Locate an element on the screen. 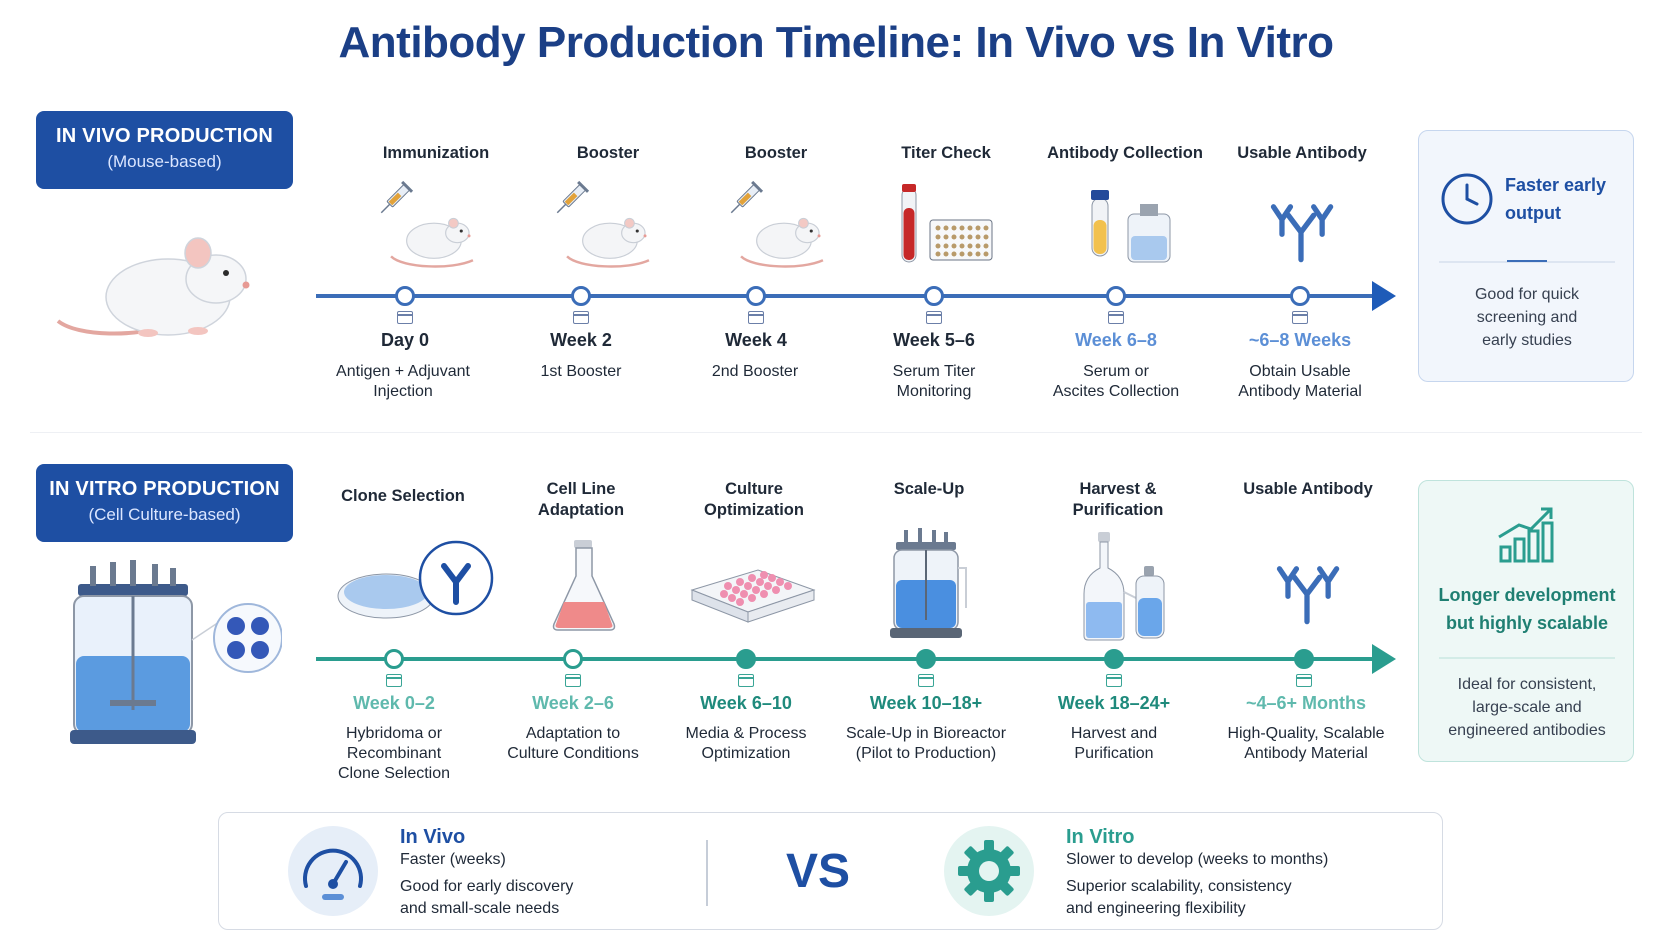 The image size is (1672, 941). stage-label: Antibody Collection is located at coordinates (1125, 153).